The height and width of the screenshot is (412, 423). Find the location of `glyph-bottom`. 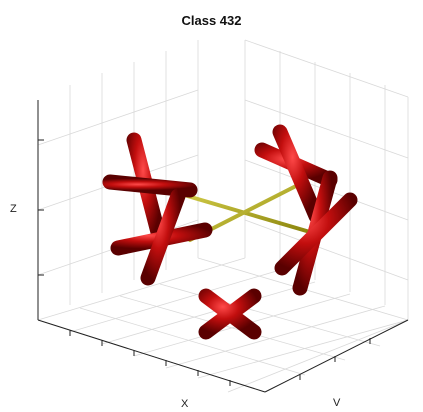

glyph-bottom is located at coordinates (230, 314).